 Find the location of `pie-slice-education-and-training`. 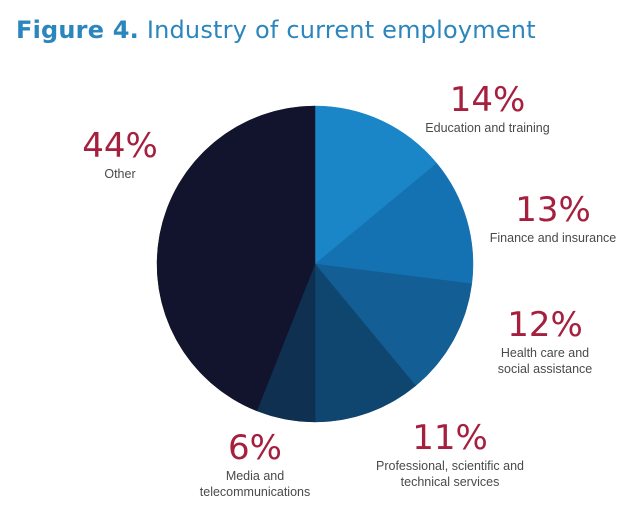

pie-slice-education-and-training is located at coordinates (376, 185).